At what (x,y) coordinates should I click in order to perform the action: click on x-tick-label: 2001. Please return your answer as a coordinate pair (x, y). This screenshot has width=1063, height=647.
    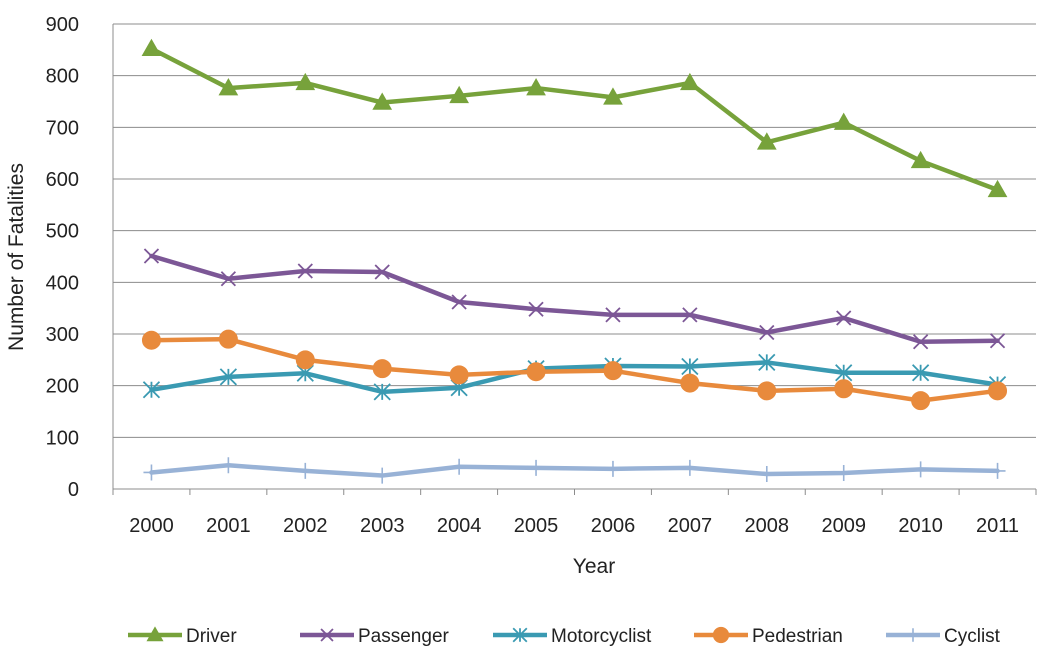
    Looking at the image, I should click on (228, 526).